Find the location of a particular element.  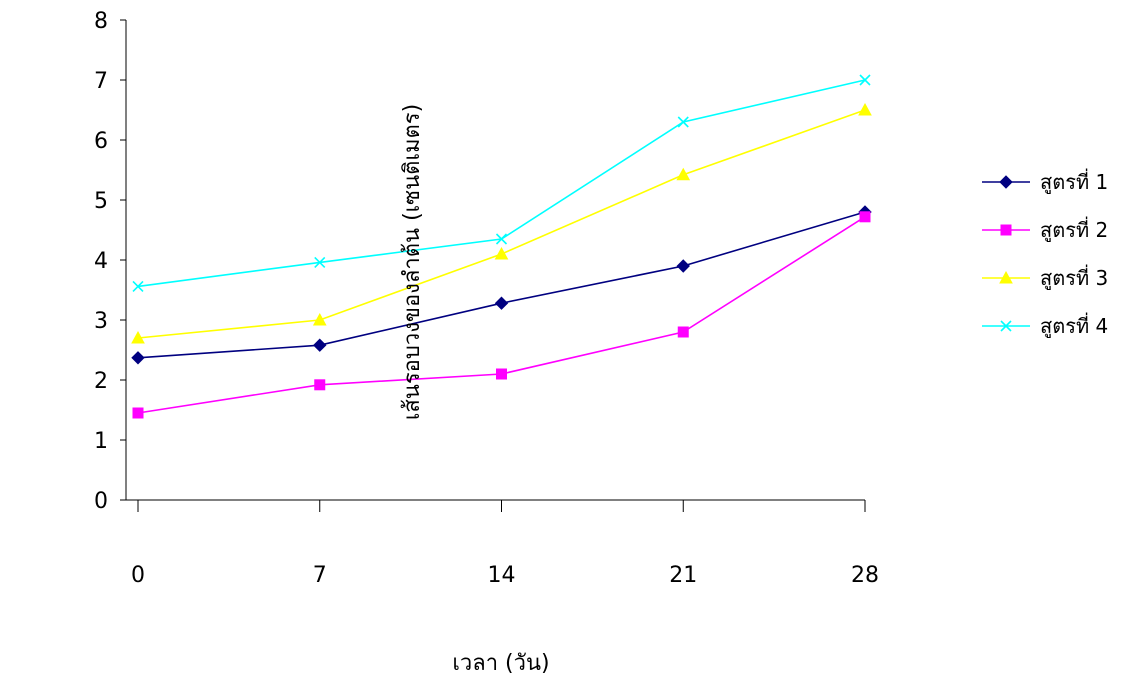

y-tick-label: 4 is located at coordinates (101, 261).